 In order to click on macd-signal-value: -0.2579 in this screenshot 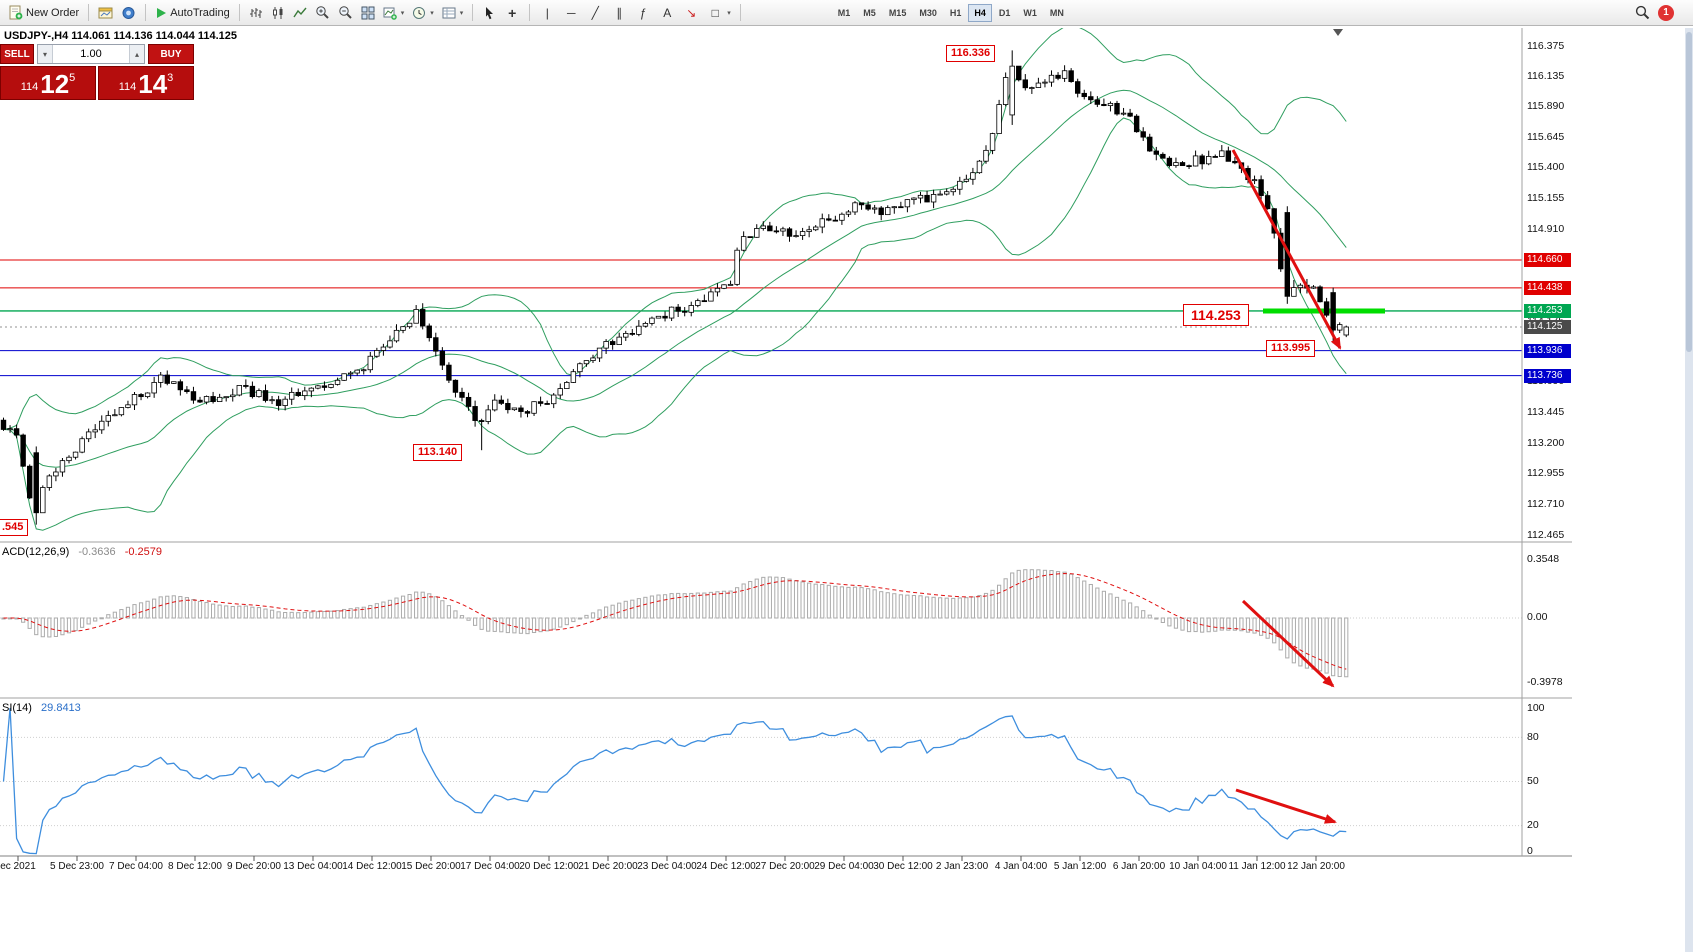, I will do `click(143, 552)`.